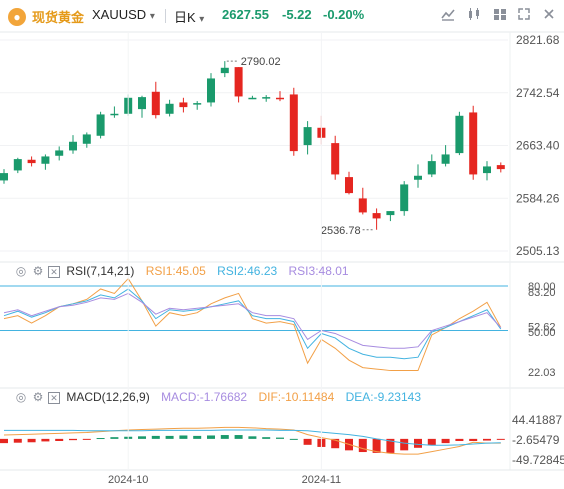 The height and width of the screenshot is (489, 564). I want to click on macd-tick-label: 44.41887, so click(537, 420).